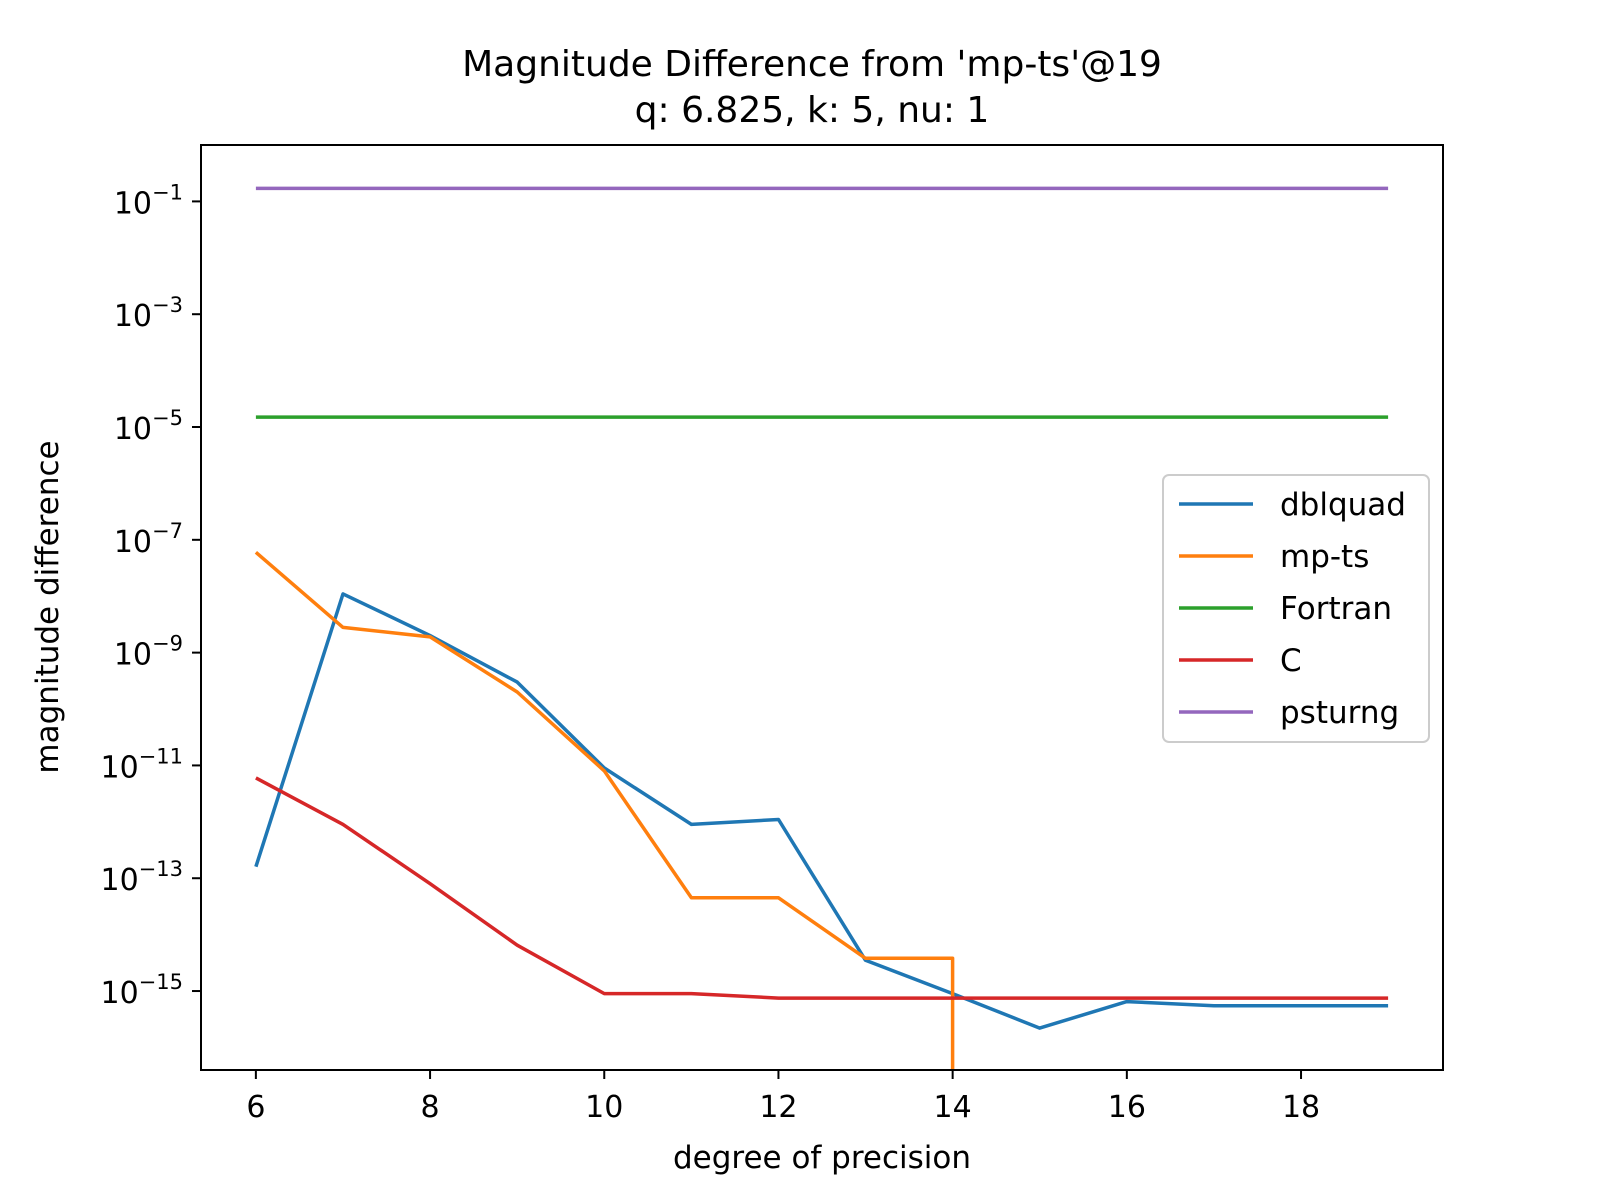  What do you see at coordinates (1324, 557) in the screenshot?
I see `legend-label: mp-ts` at bounding box center [1324, 557].